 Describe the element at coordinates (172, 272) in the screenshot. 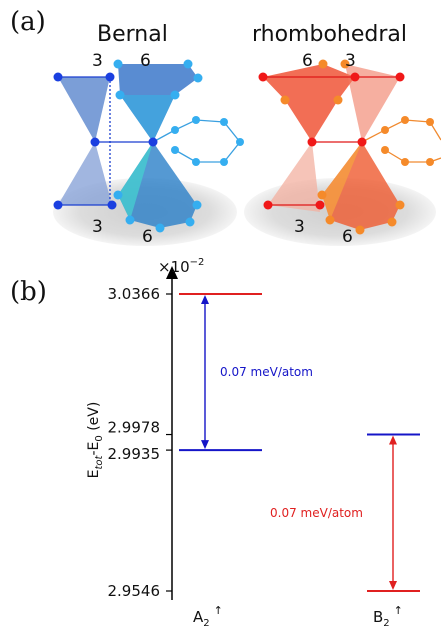

I see `y-axis-arrowhead` at that location.